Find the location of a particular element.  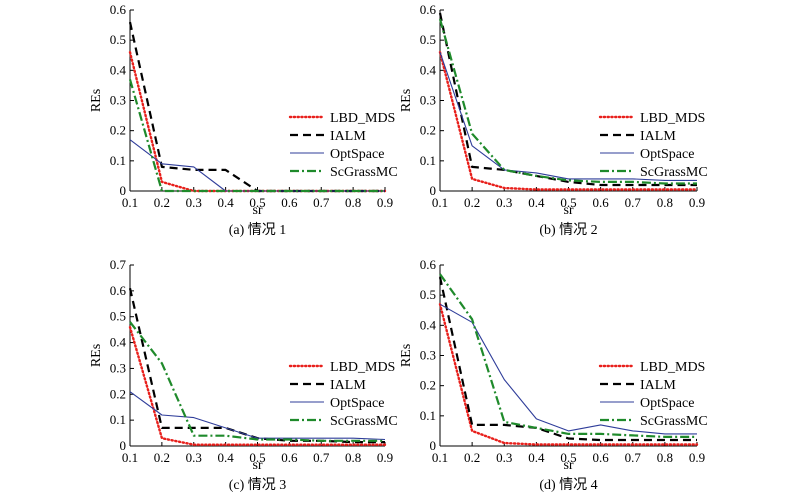

series-line-ialm is located at coordinates (567, 99).